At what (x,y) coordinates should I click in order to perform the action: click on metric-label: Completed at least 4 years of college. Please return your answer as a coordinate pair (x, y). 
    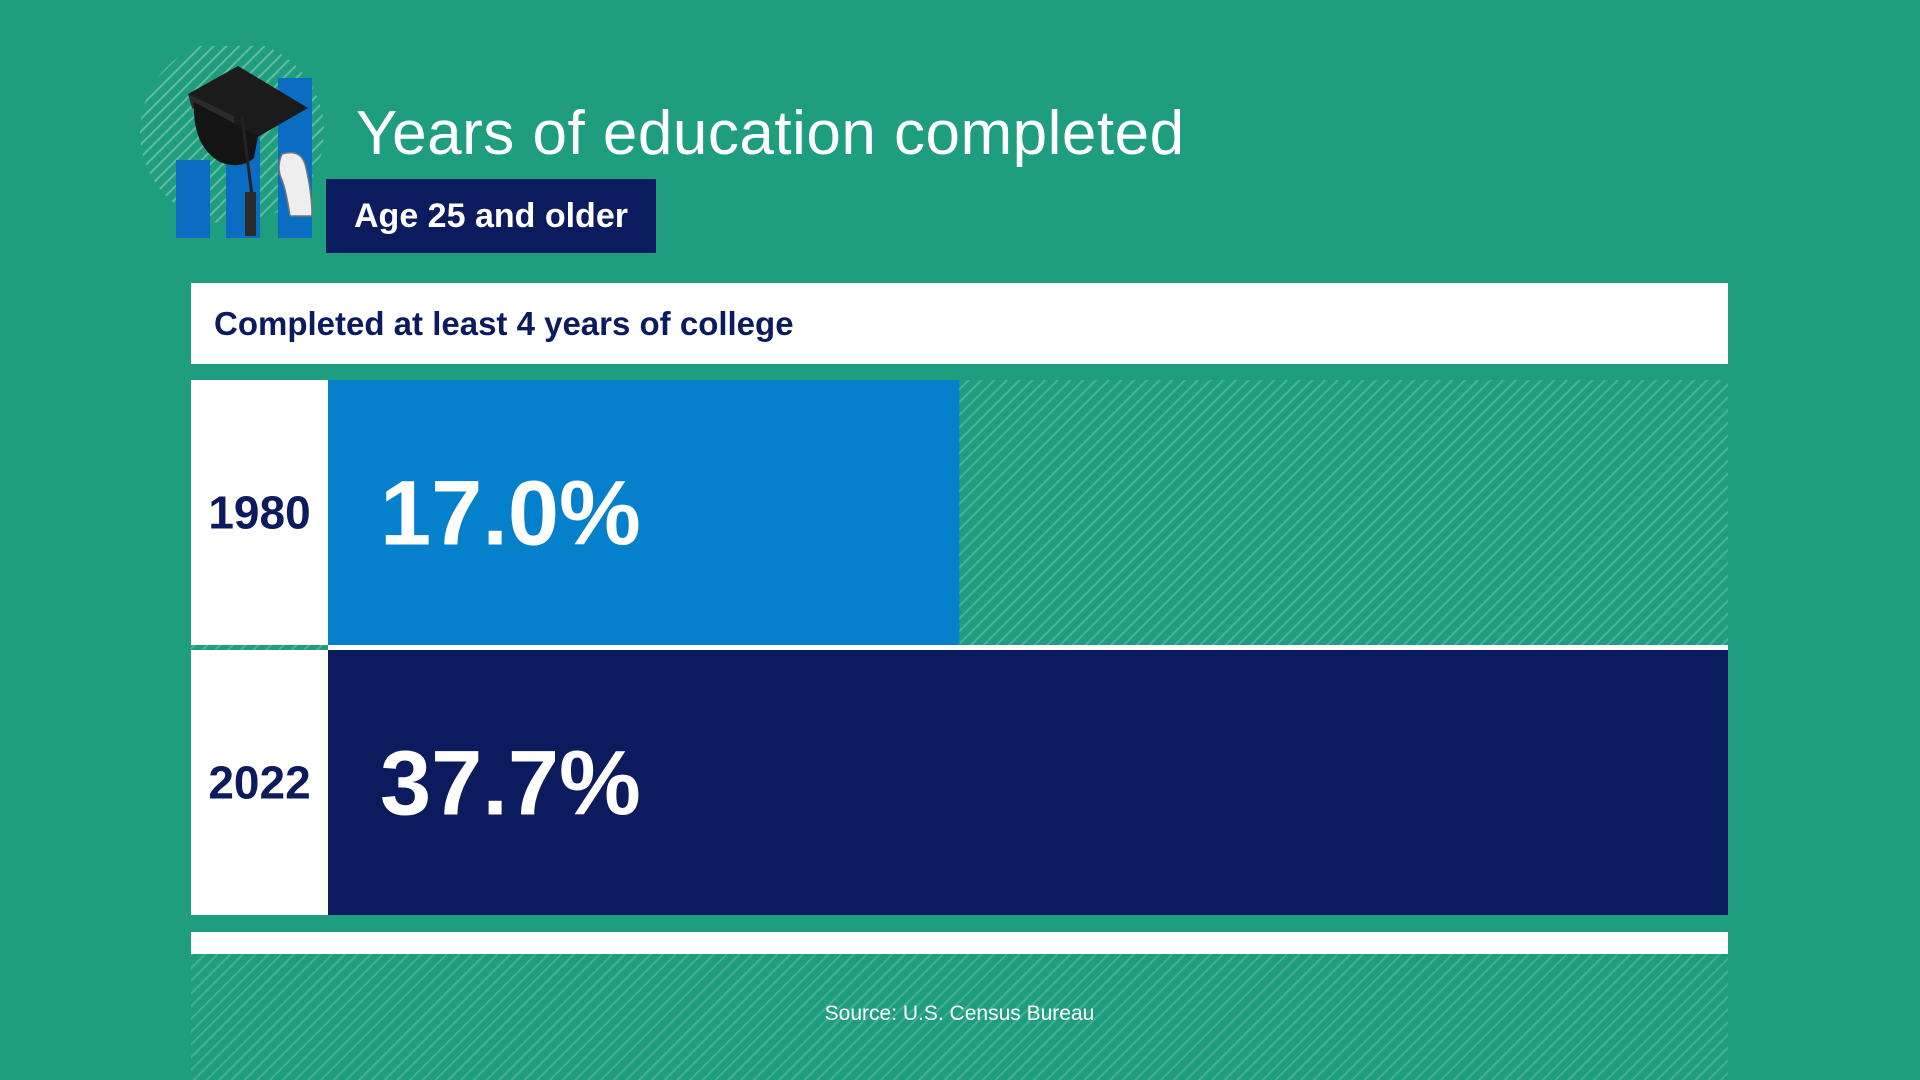
    Looking at the image, I should click on (959, 323).